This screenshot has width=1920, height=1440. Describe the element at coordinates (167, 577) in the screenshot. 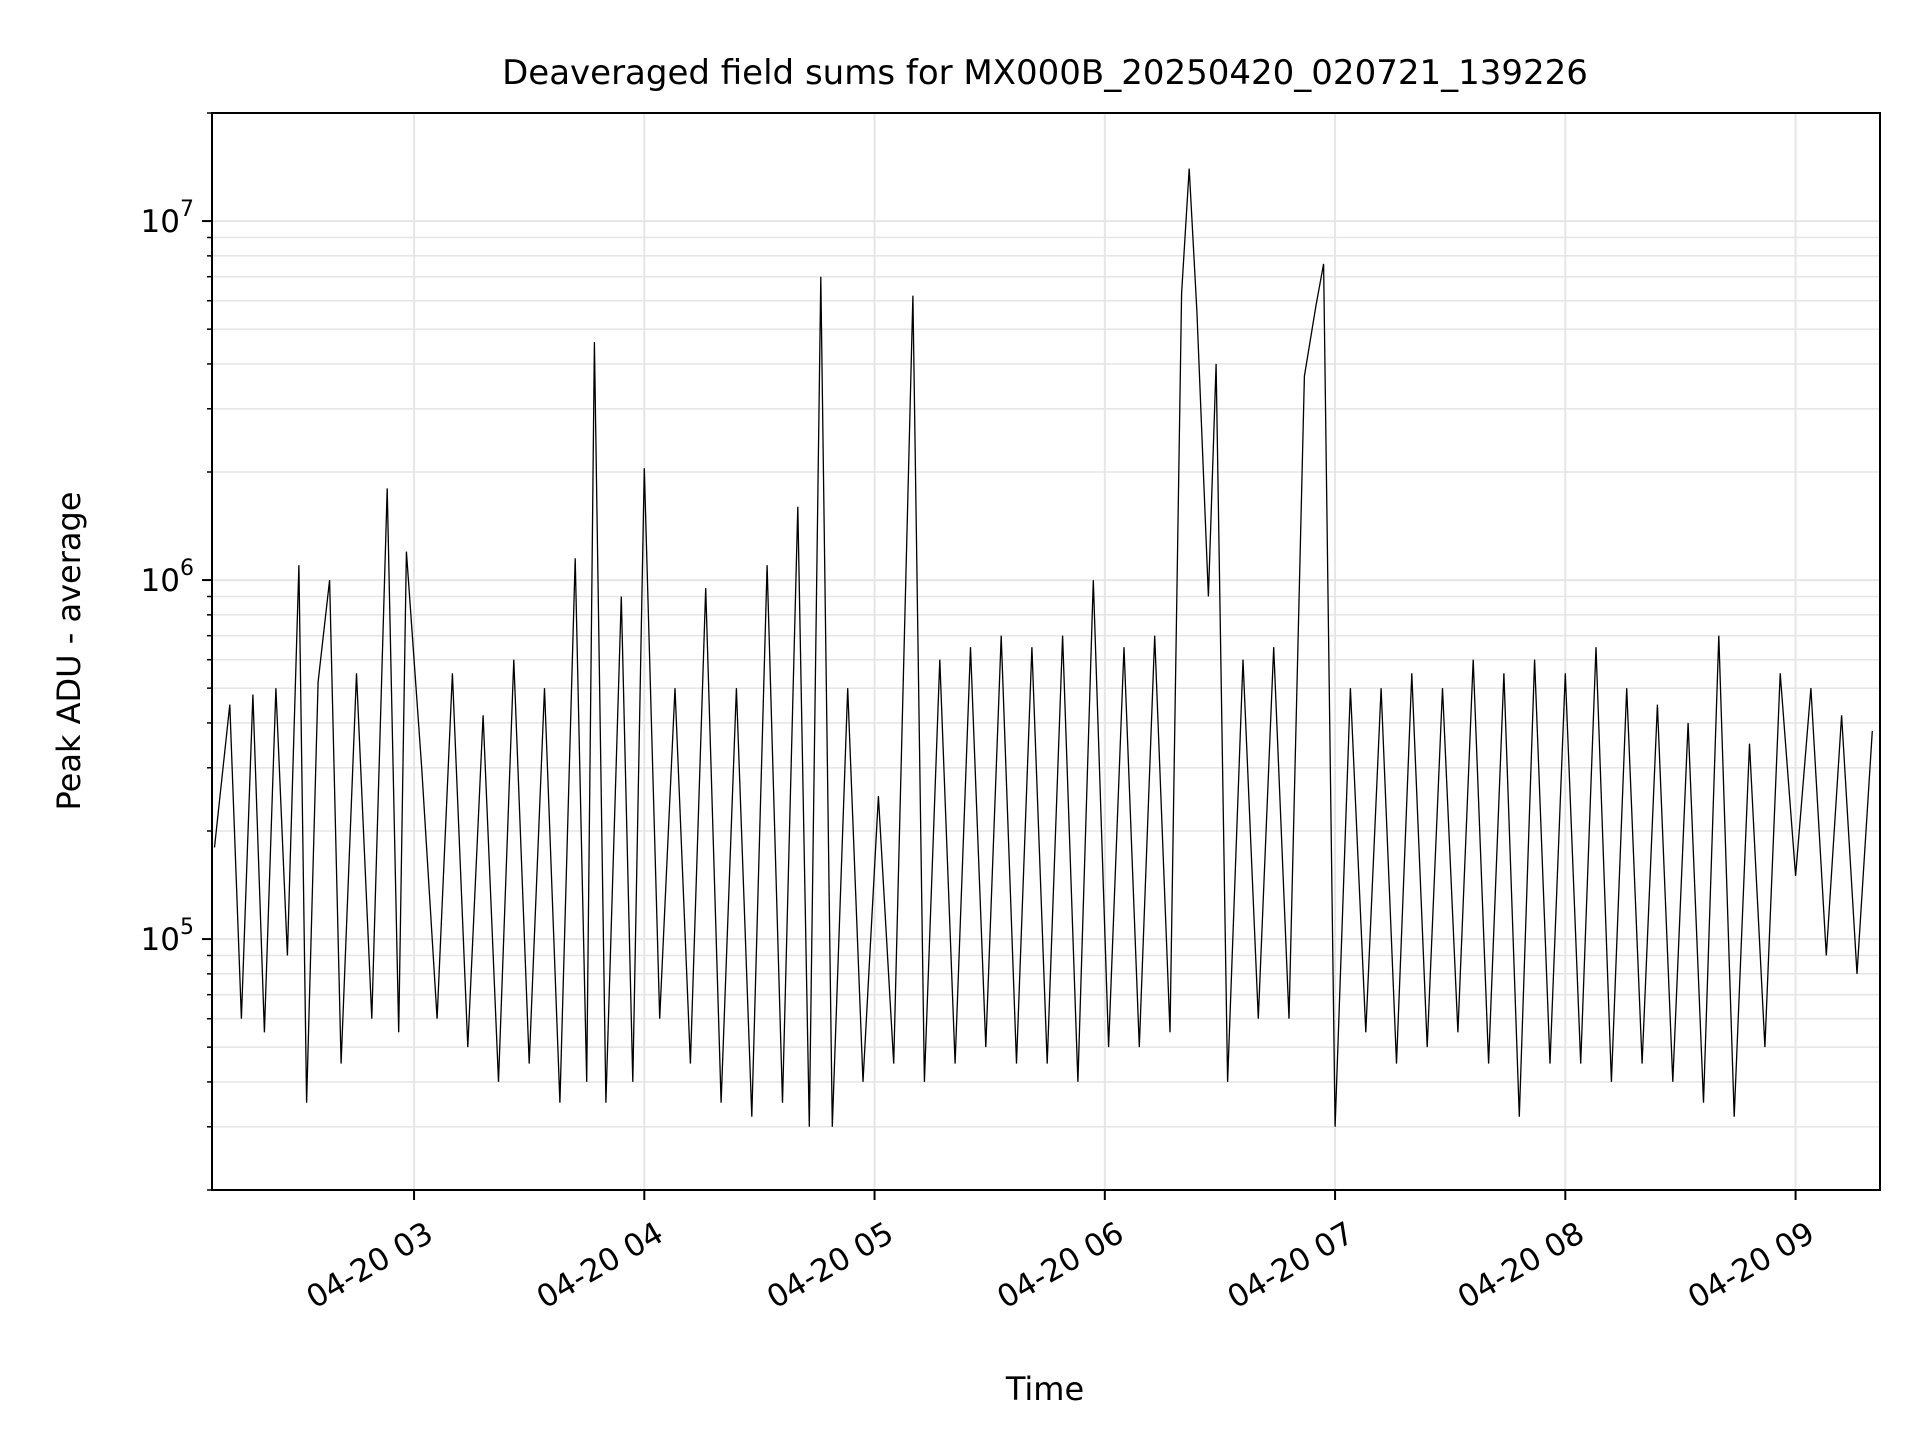

I see `y-tick-label: 10⁶` at that location.